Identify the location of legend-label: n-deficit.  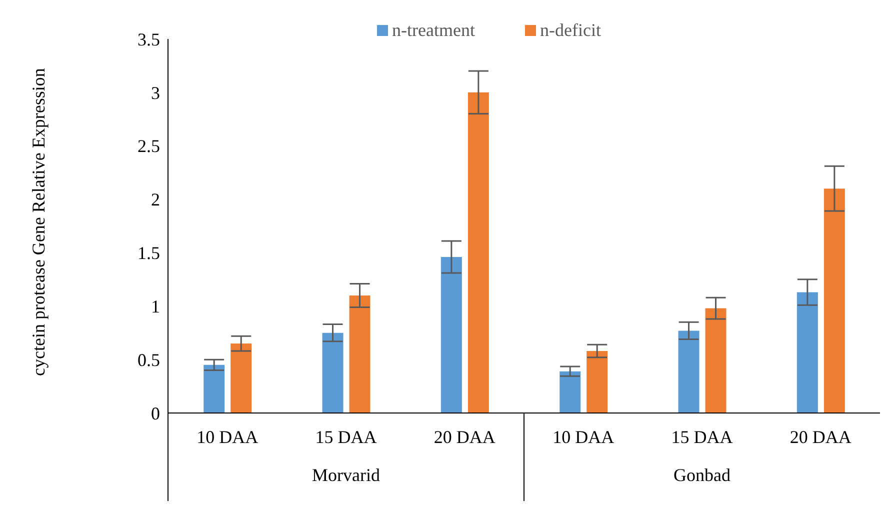
(569, 30).